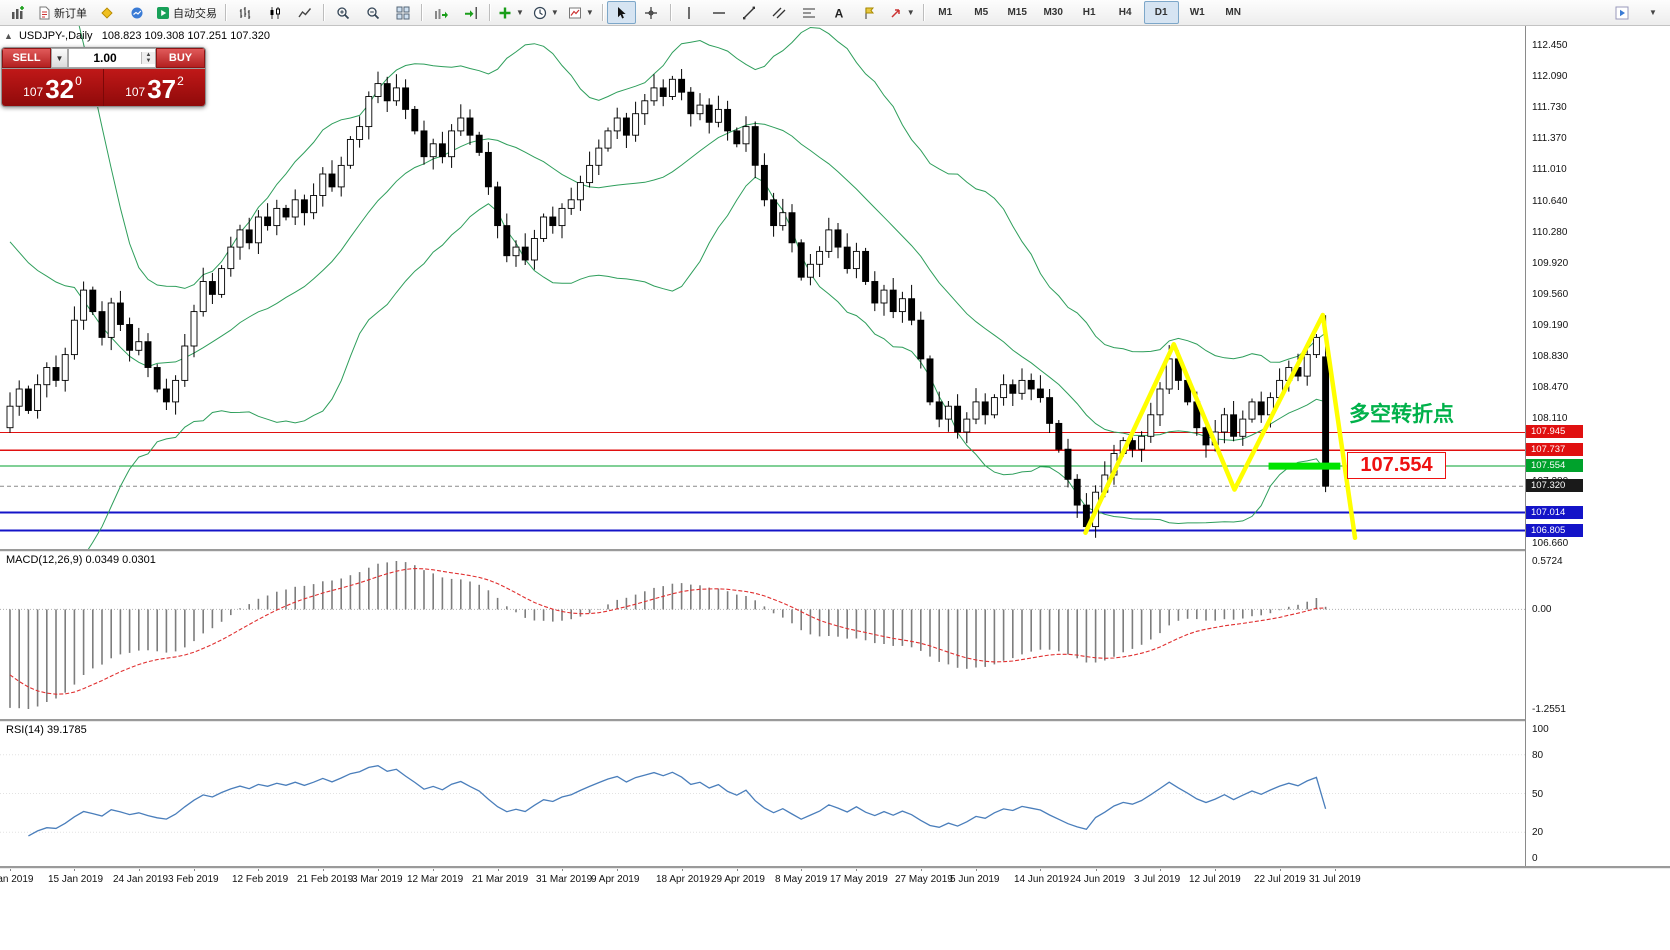  Describe the element at coordinates (148, 61) in the screenshot. I see `volume-down-icon: ▼` at that location.